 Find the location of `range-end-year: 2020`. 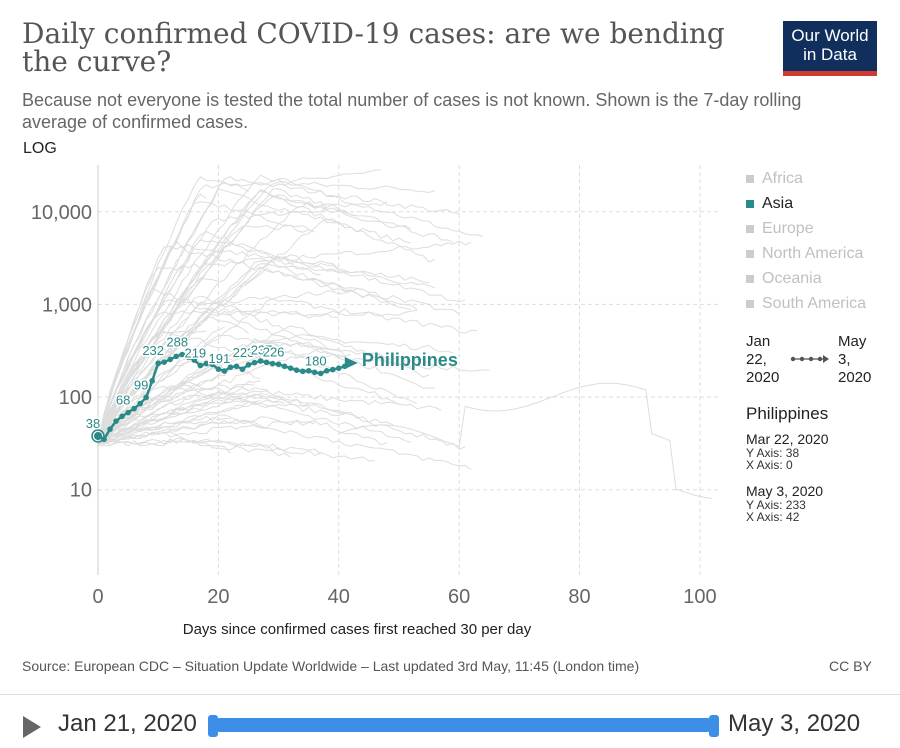

range-end-year: 2020 is located at coordinates (855, 377).